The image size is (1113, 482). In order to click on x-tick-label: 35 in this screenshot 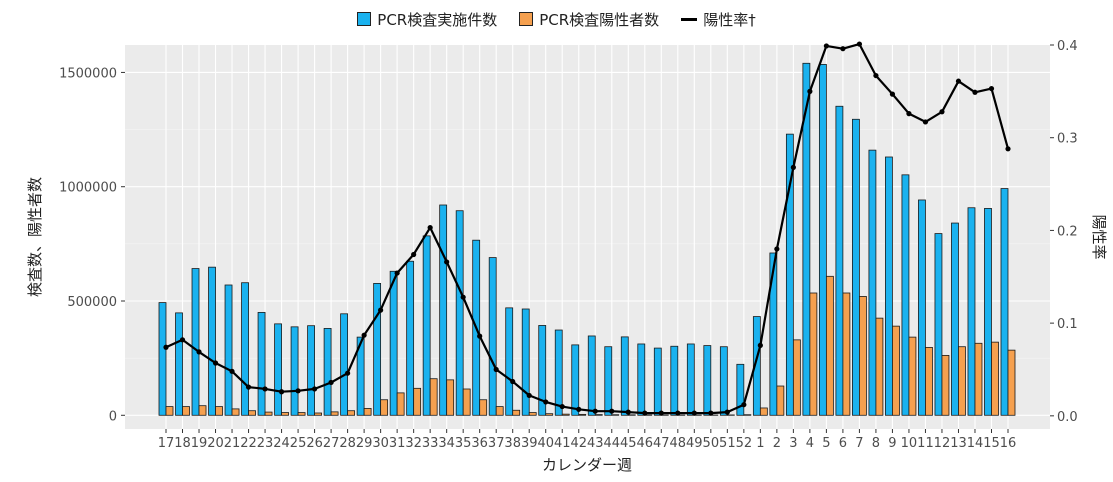, I will do `click(463, 443)`.